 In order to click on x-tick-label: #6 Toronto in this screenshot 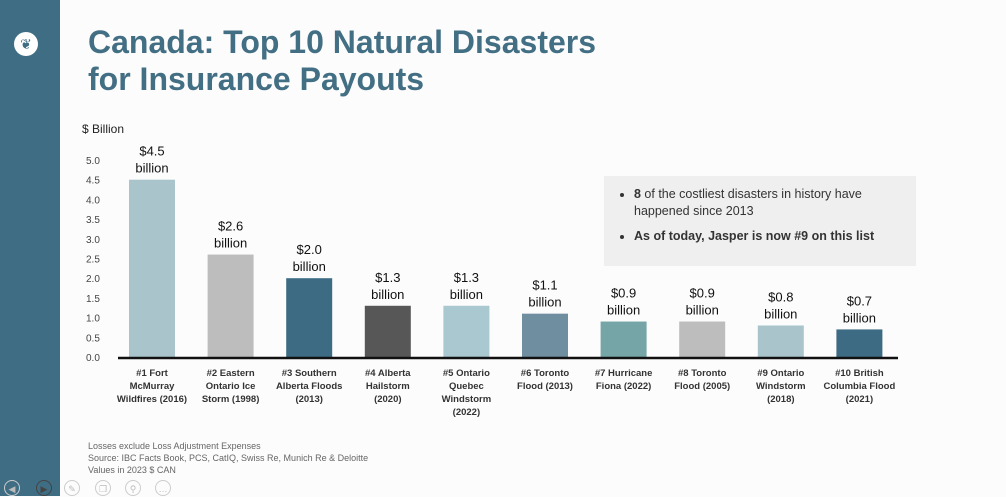, I will do `click(545, 373)`.